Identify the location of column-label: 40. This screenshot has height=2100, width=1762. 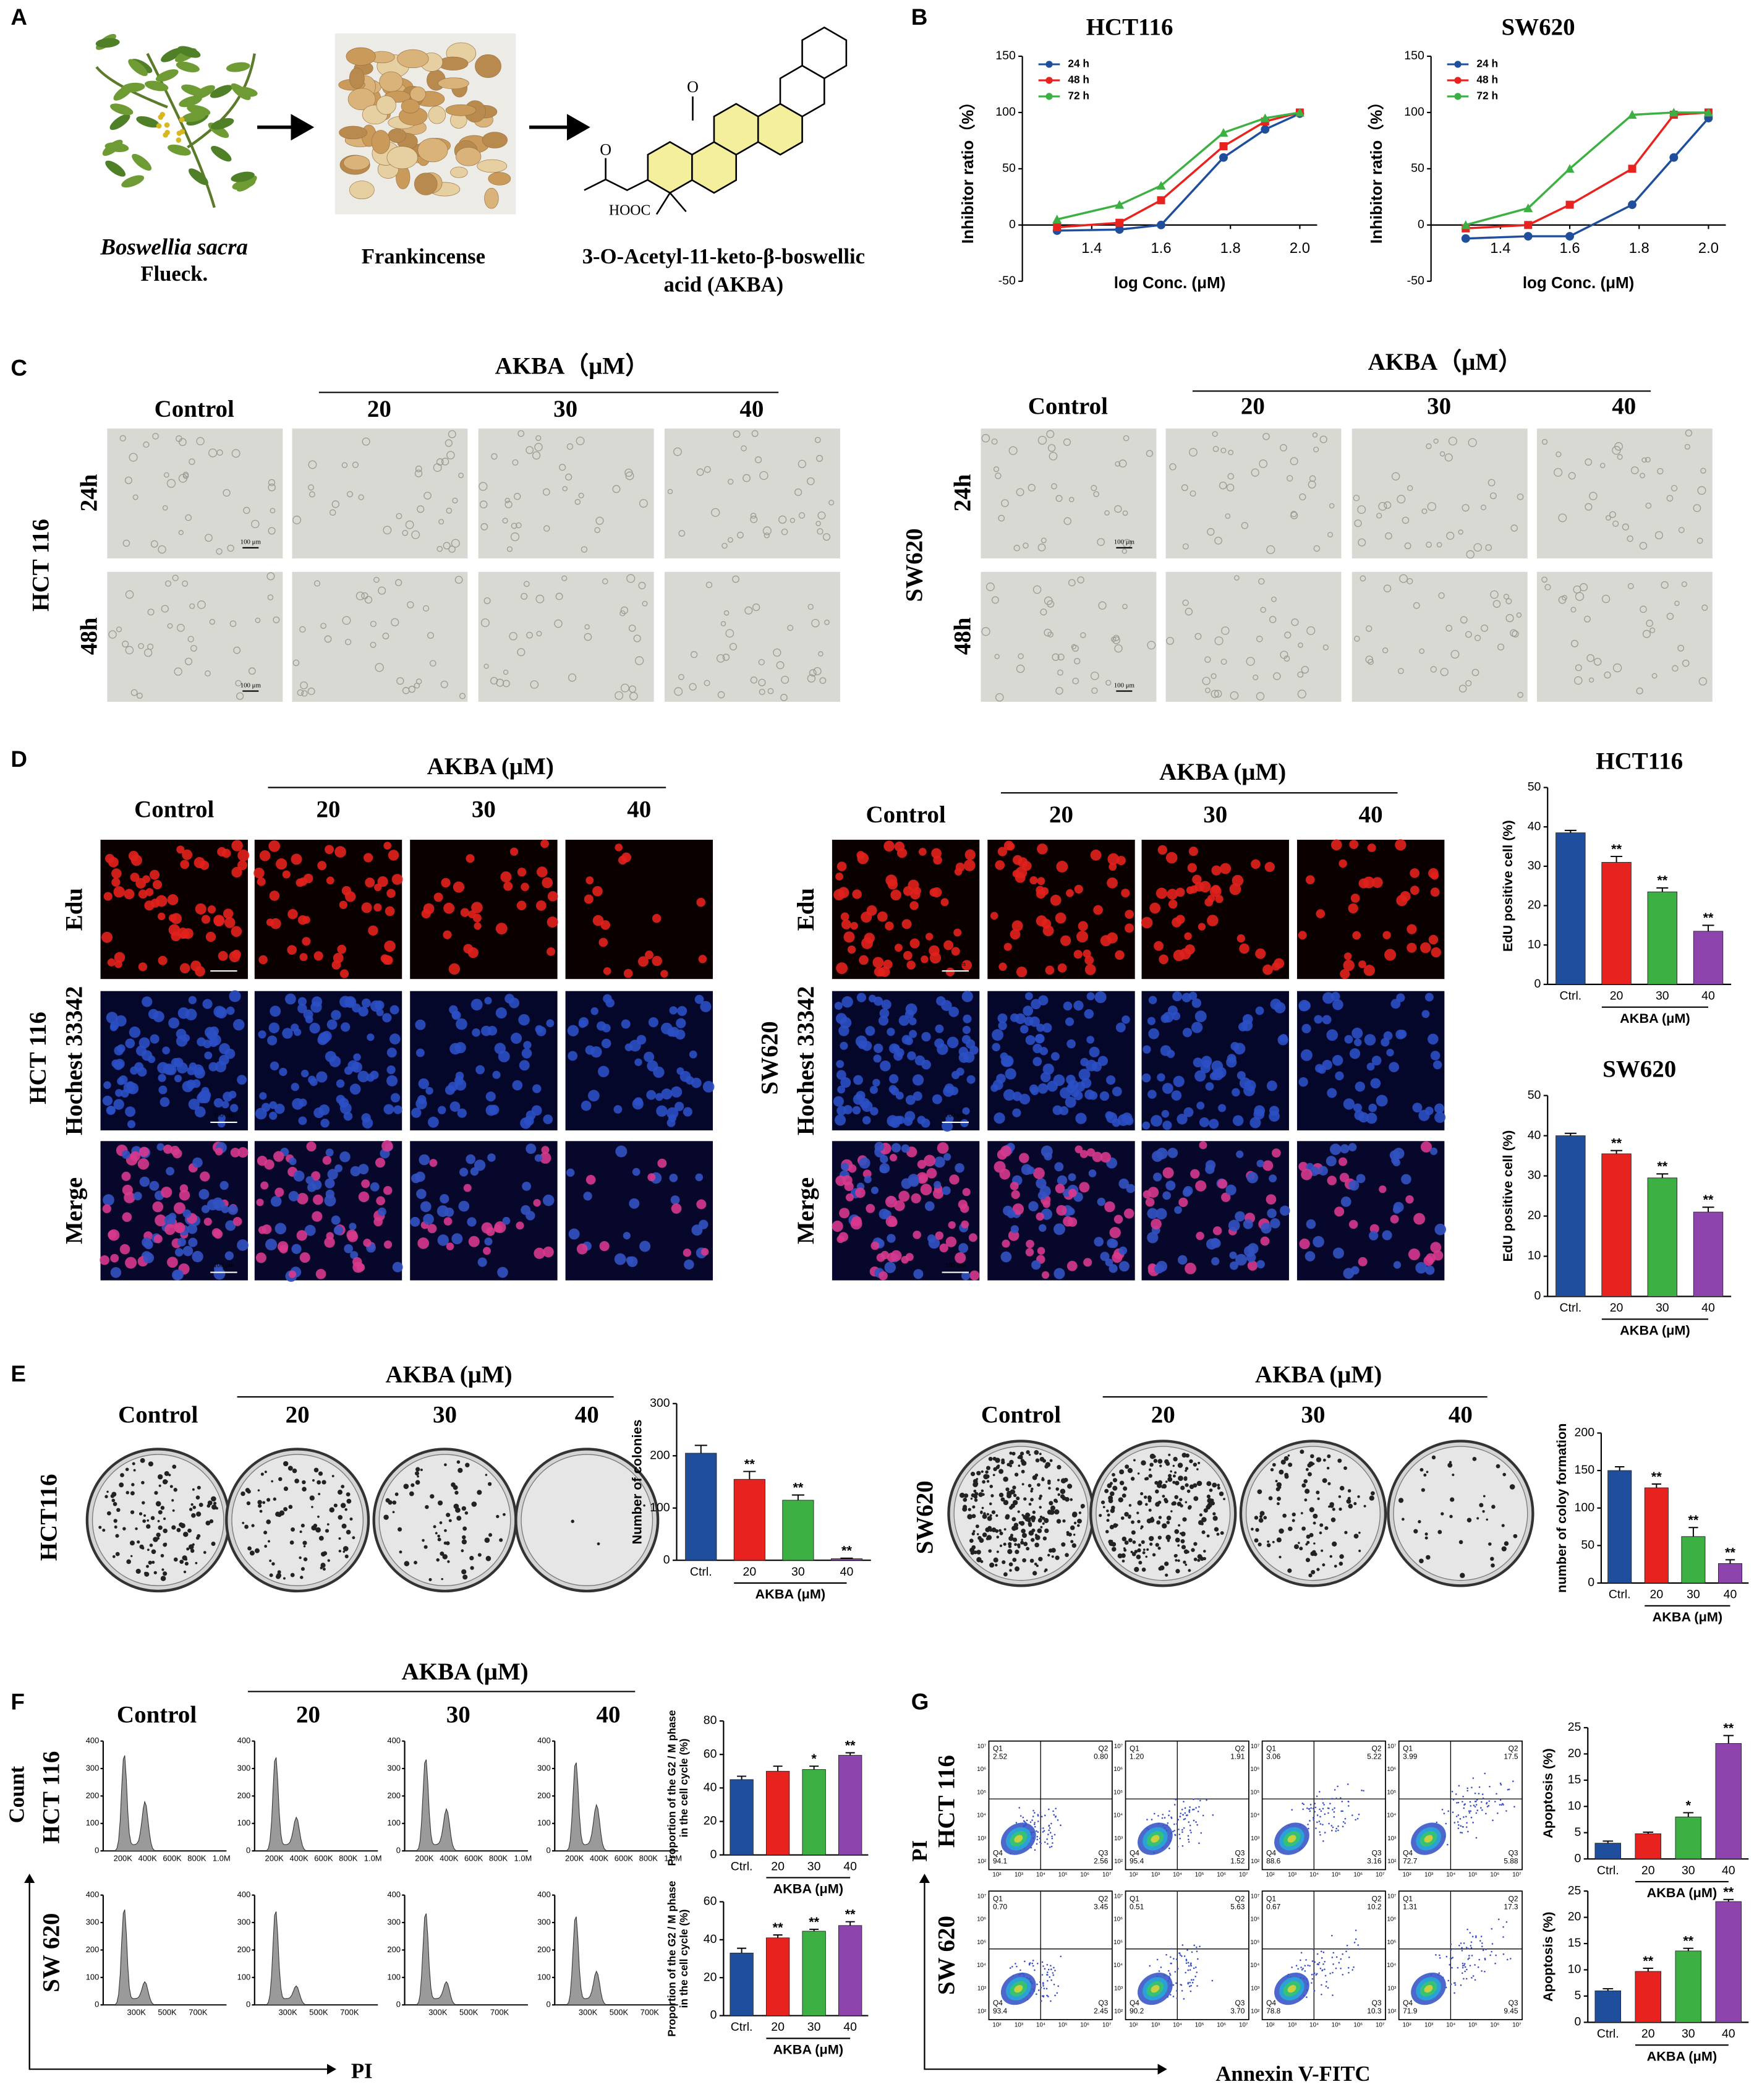
(1461, 1414).